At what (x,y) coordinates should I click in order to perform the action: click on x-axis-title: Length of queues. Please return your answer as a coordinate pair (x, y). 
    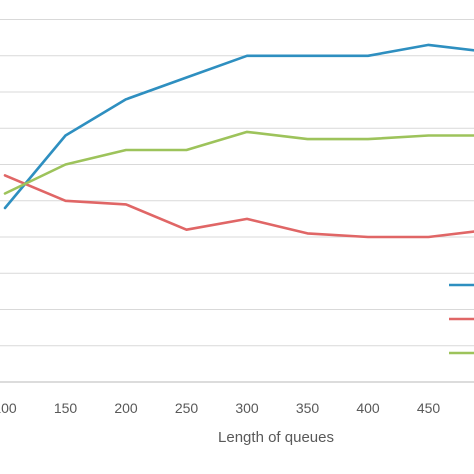
    Looking at the image, I should click on (276, 437).